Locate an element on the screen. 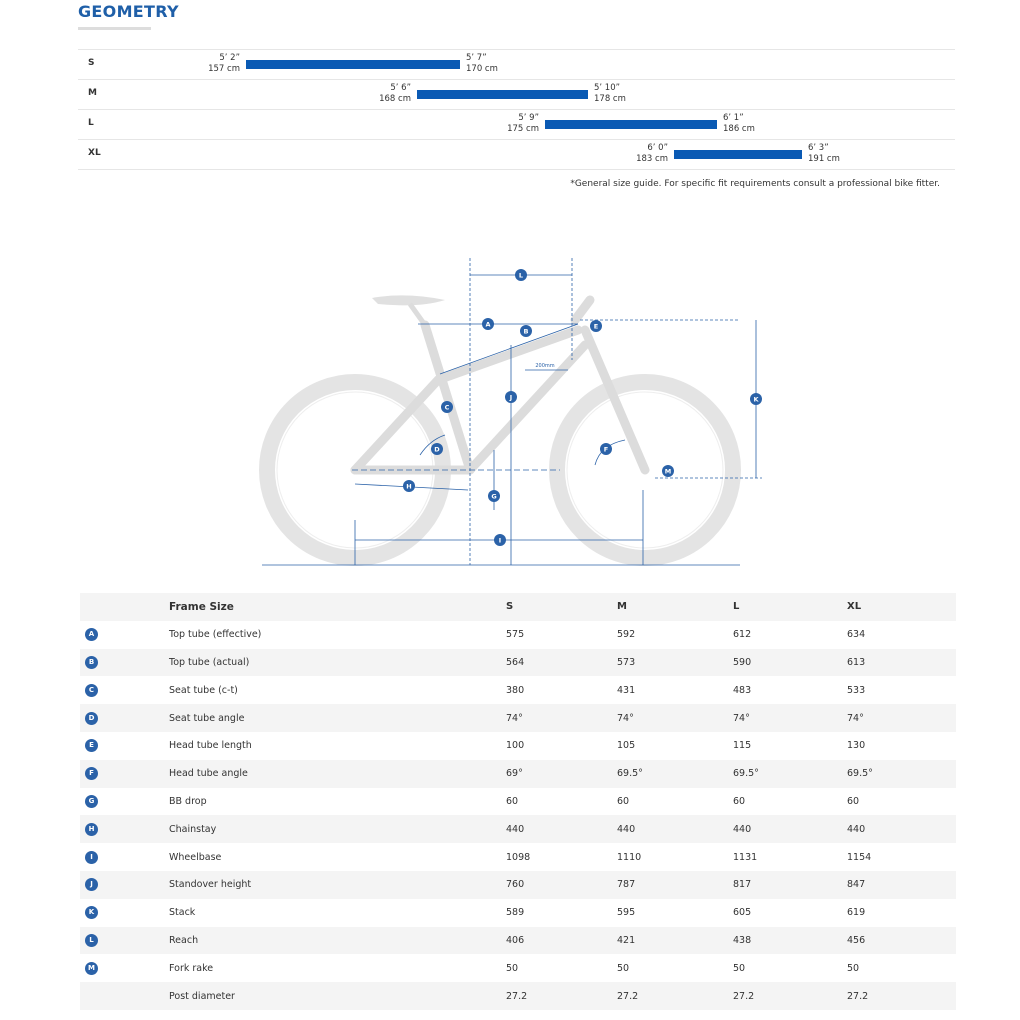 Image resolution: width=1020 pixels, height=1020 pixels. max-height: 6’ 3” 191 cm is located at coordinates (824, 154).